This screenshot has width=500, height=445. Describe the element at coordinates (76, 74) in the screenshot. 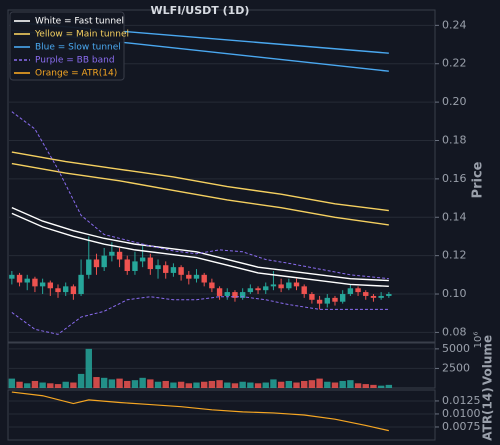

I see `legend-label: Orange = ATR(14)` at that location.